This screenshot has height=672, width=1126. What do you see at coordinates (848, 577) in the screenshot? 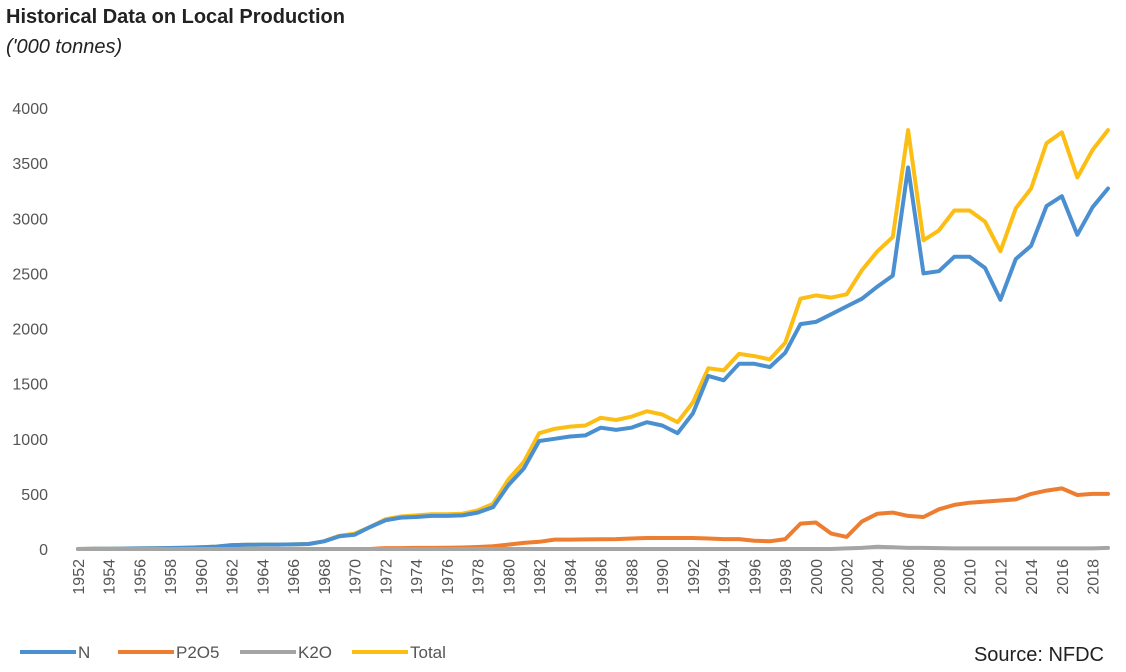
I see `x-tick-label: 2002` at bounding box center [848, 577].